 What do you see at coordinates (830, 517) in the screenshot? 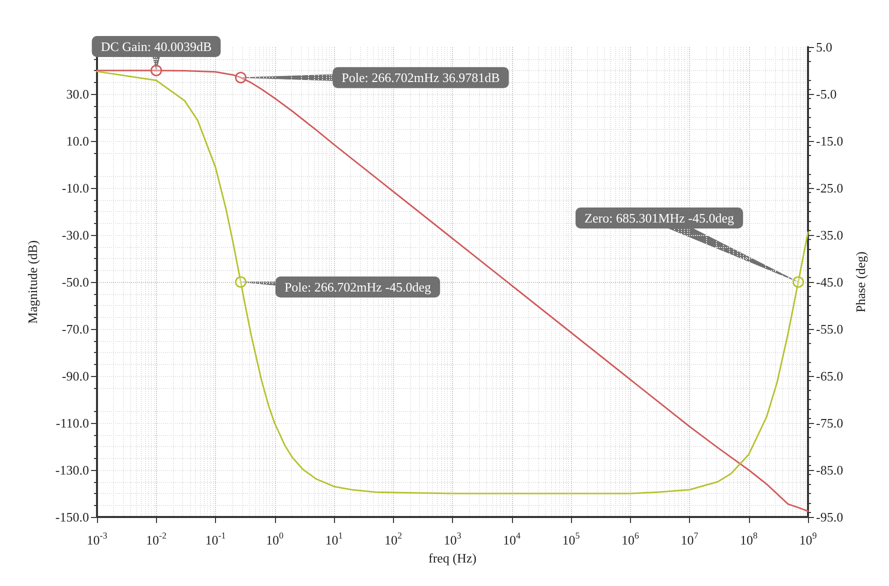
I see `y2-tick-label: -95.0` at bounding box center [830, 517].